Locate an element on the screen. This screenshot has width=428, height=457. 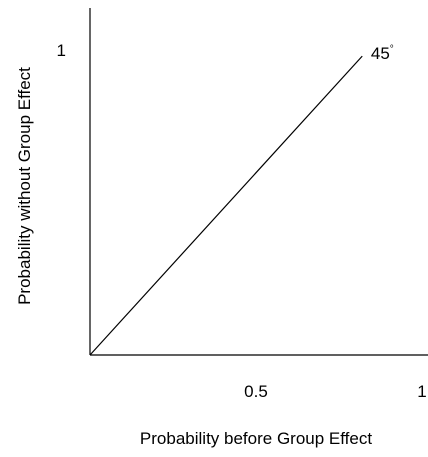
y-tick-labels: 1 is located at coordinates (61, 50).